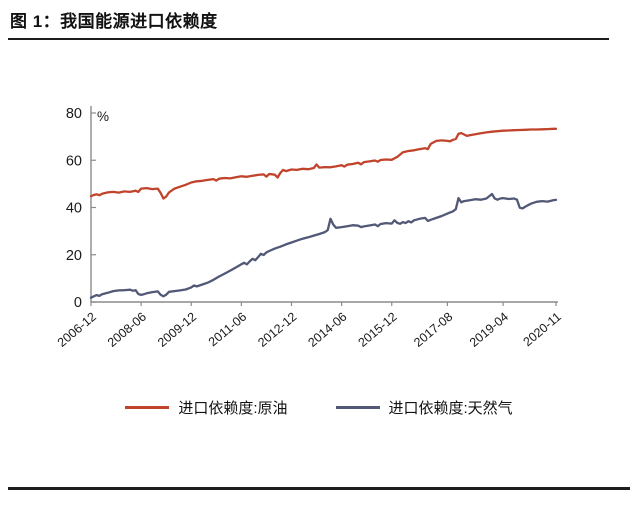  Describe the element at coordinates (489, 330) in the screenshot. I see `x-tick-label: 2019-04` at that location.